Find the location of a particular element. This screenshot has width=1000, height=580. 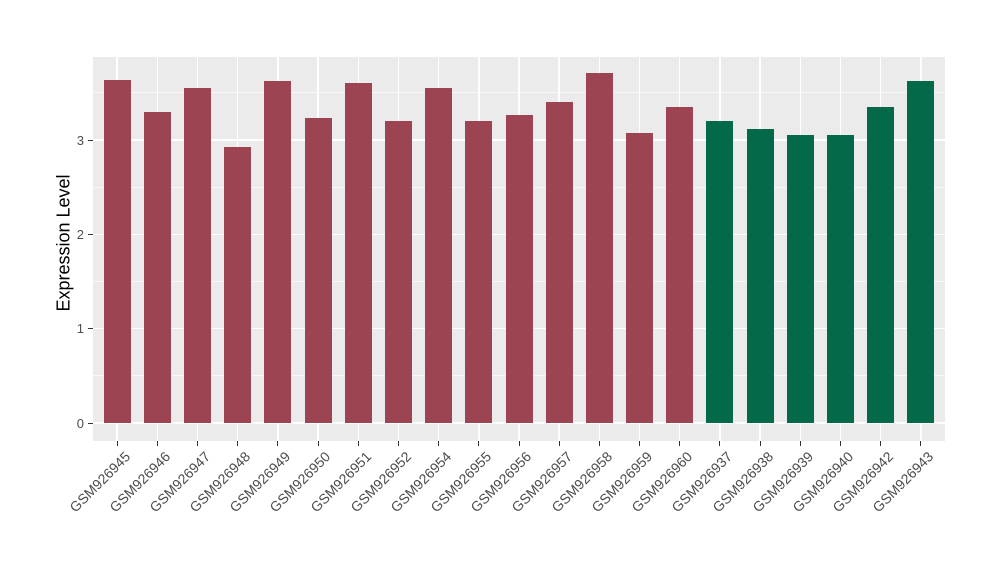

y-tick-label: 3 is located at coordinates (80, 140).